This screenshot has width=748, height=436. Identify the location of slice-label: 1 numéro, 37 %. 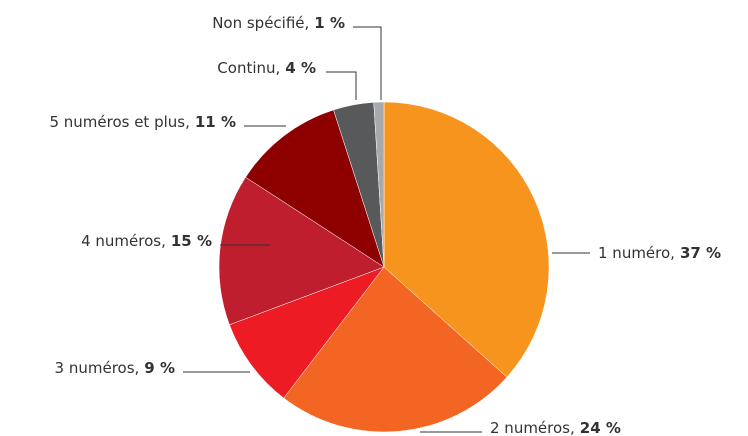
(659, 253).